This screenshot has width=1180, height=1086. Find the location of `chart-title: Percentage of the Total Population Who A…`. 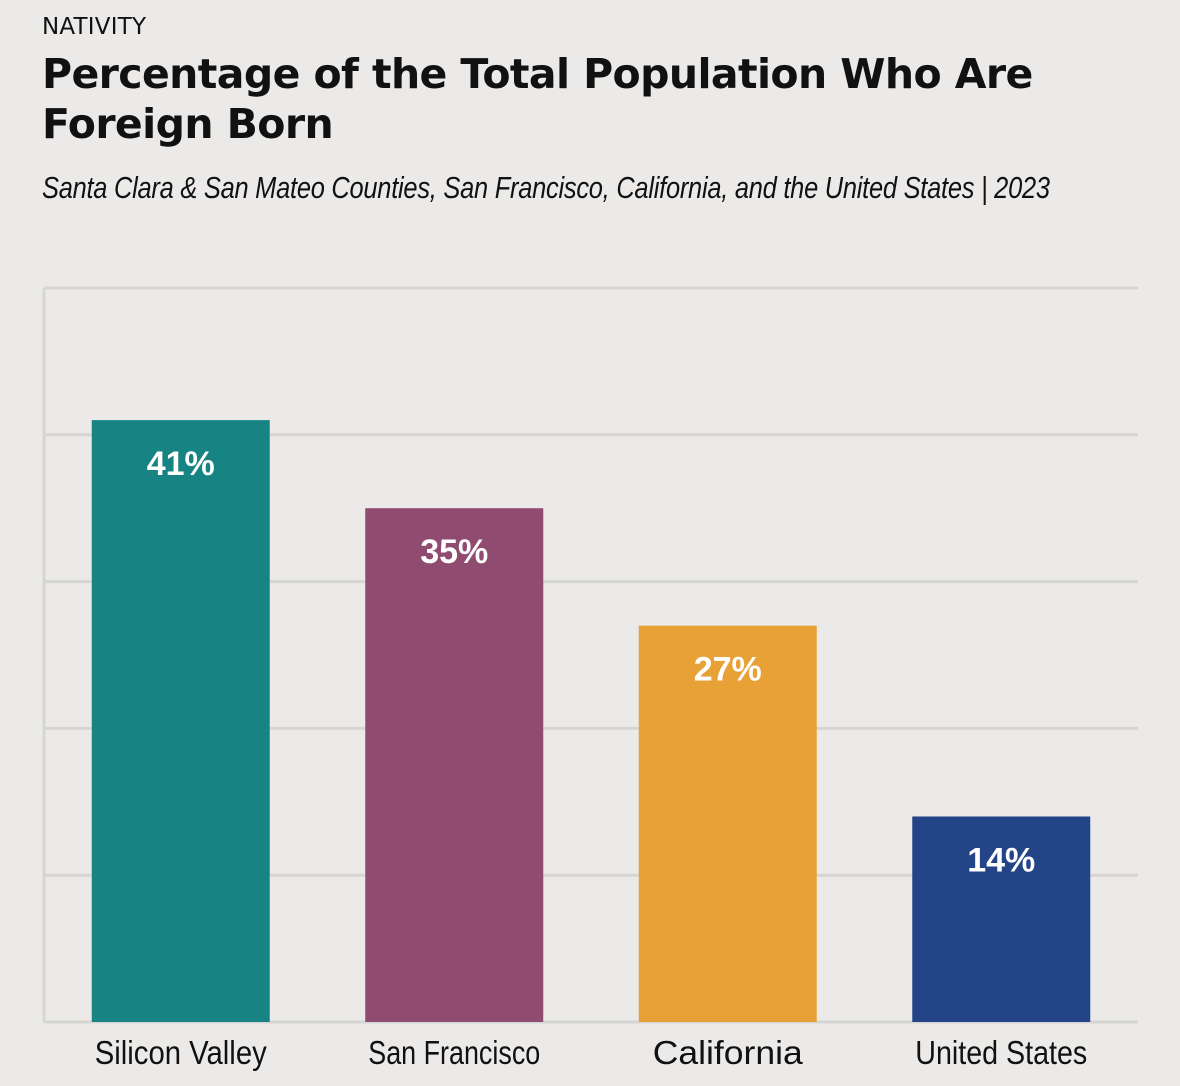

chart-title: Percentage of the Total Population Who A… is located at coordinates (537, 99).